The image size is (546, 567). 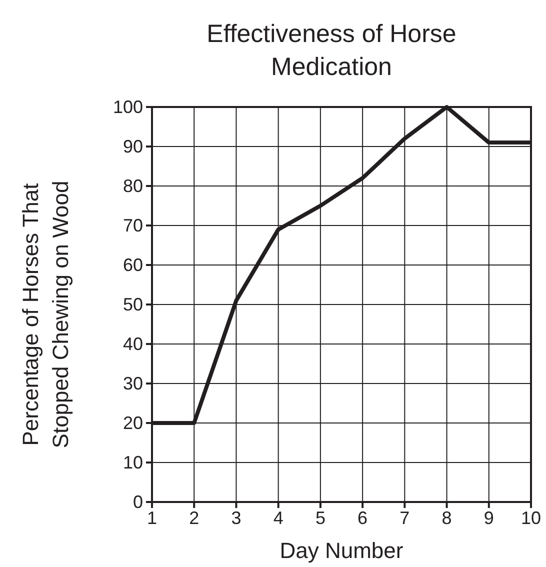 I want to click on y-axis-title: Percentage of Horses That Stopped Chewing on Wood, so click(x=45, y=314).